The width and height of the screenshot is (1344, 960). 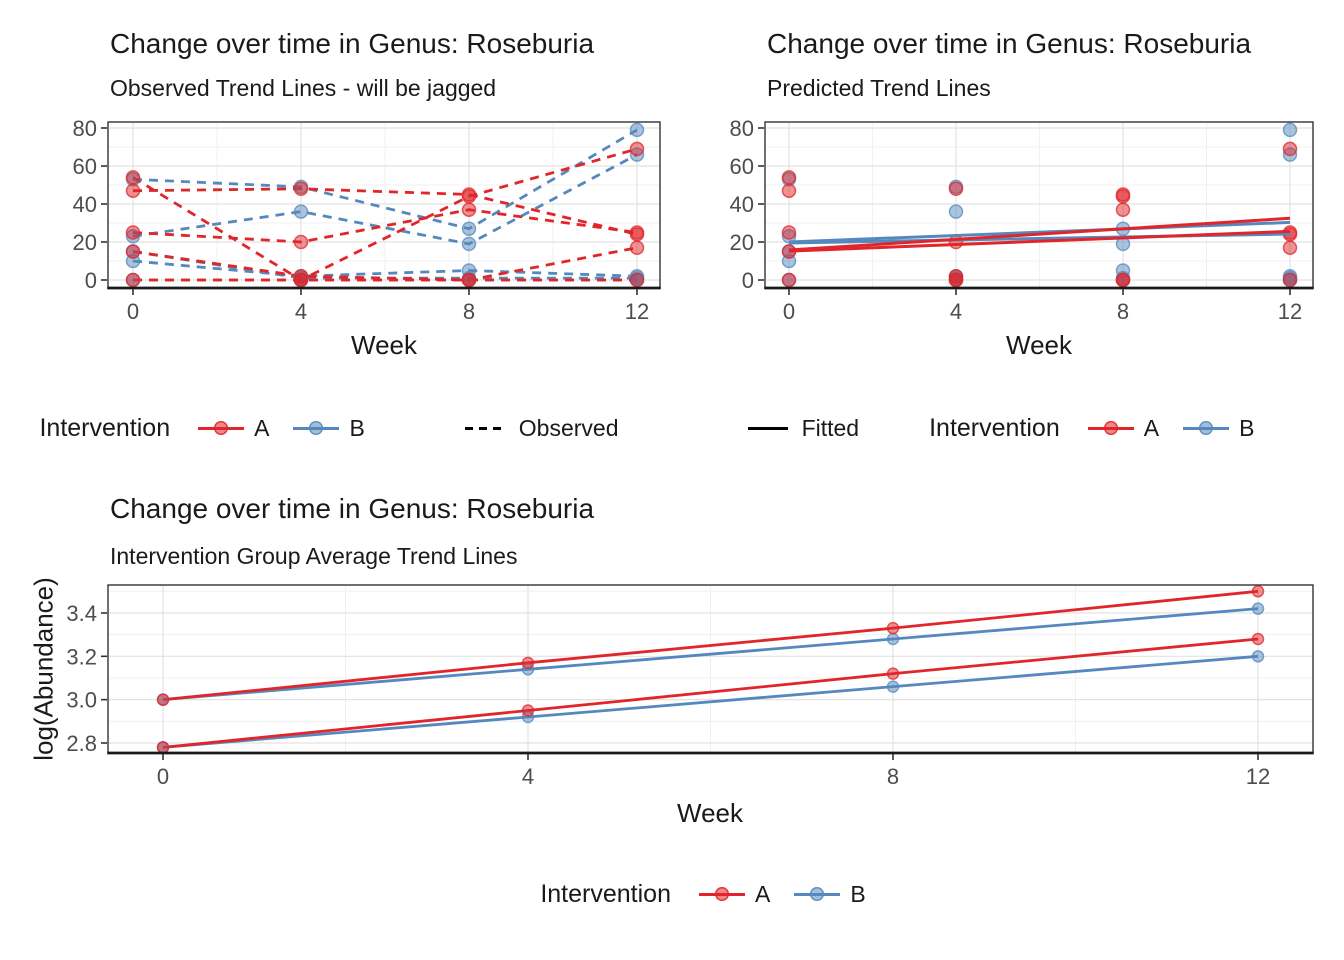 What do you see at coordinates (879, 88) in the screenshot?
I see `predicted-subtitle: Predicted Trend Lines` at bounding box center [879, 88].